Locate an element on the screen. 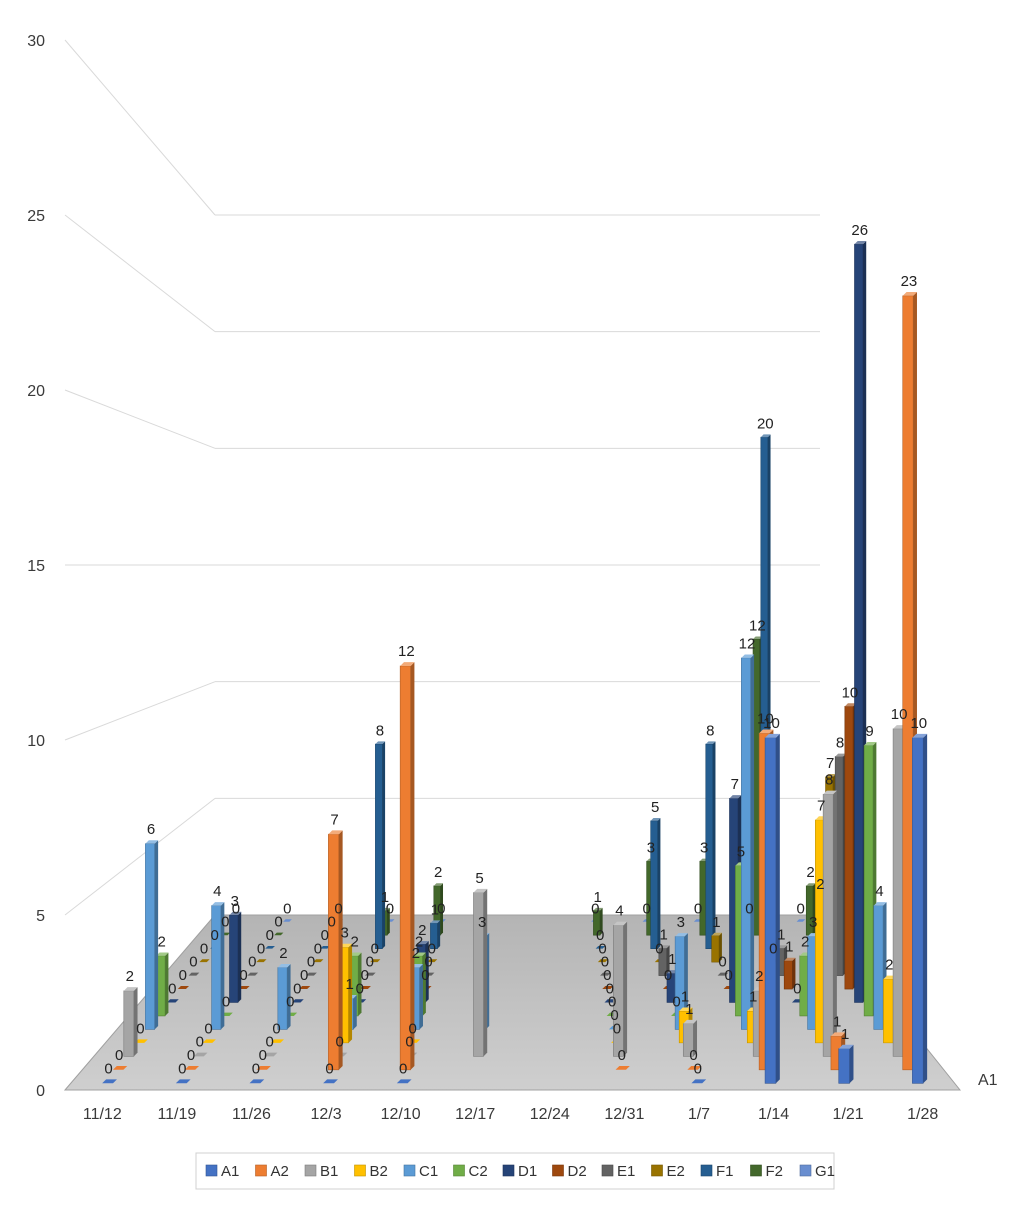  legend-item-C1: C1 is located at coordinates (420, 1171).